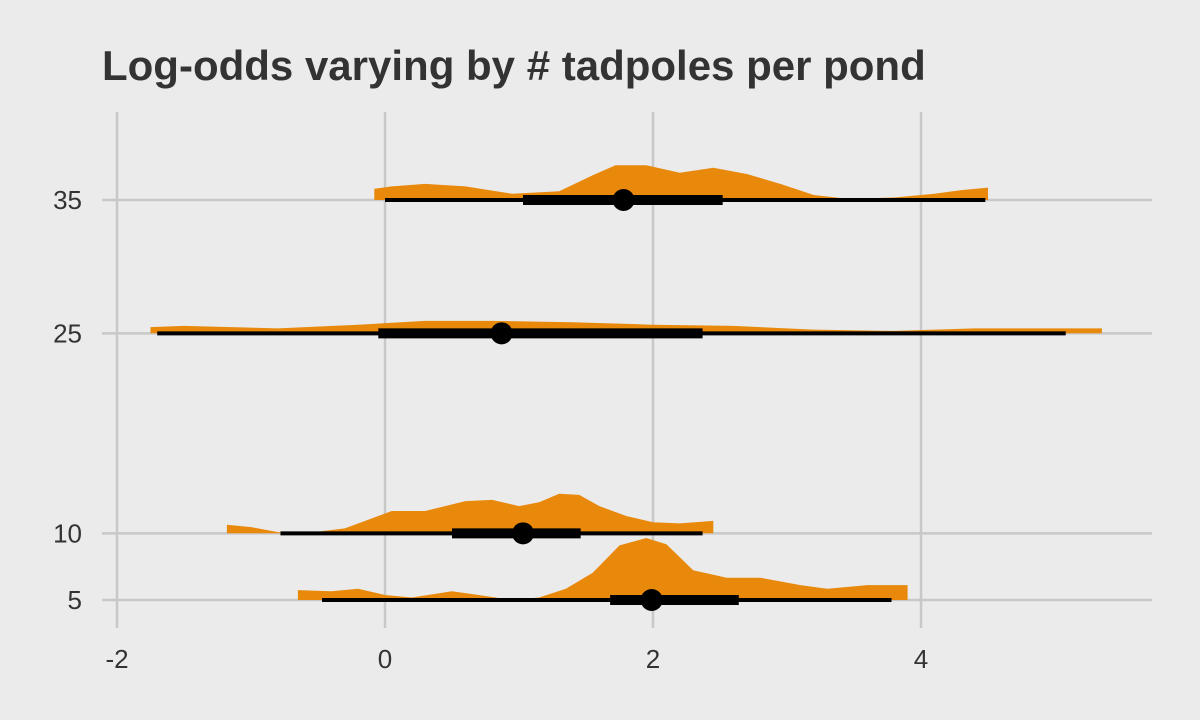 The height and width of the screenshot is (720, 1200). Describe the element at coordinates (385, 659) in the screenshot. I see `x-tick-label: 0` at that location.